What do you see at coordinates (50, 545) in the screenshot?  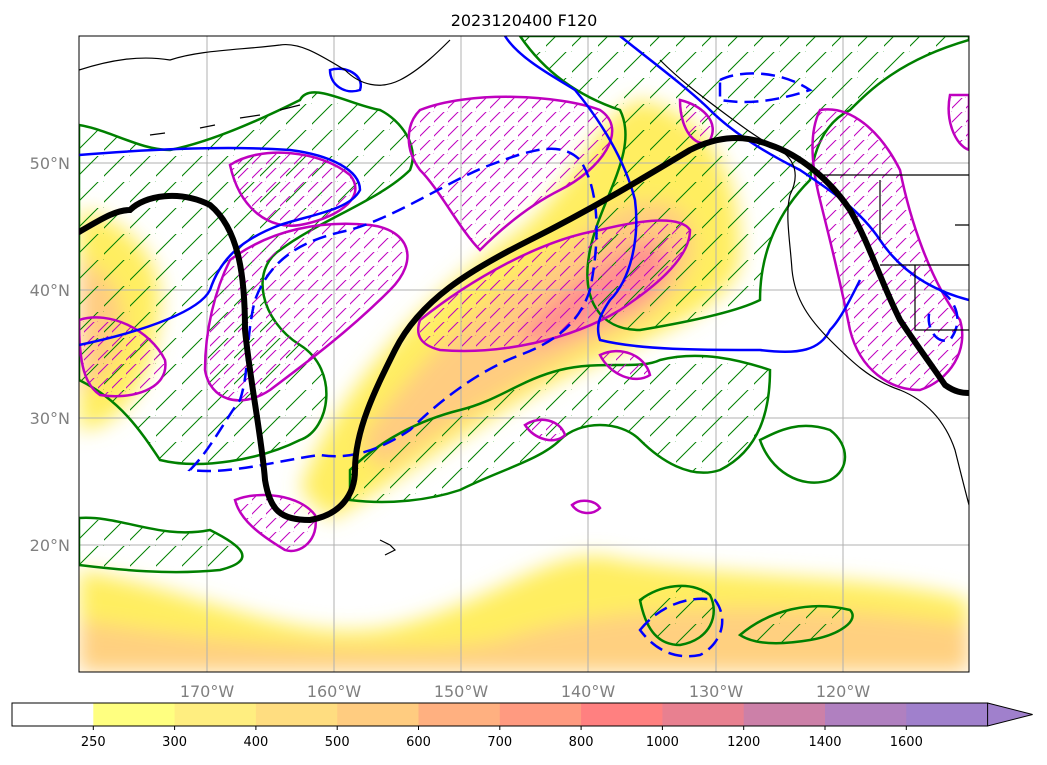 I see `lat-label-20n: 20°N` at bounding box center [50, 545].